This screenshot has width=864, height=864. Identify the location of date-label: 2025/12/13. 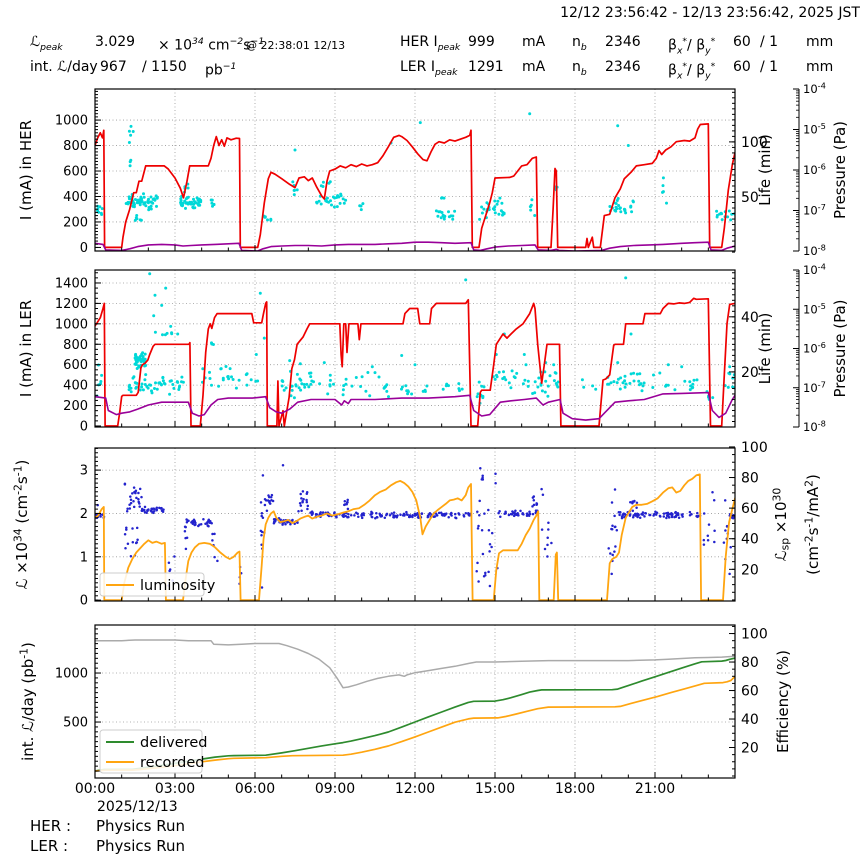
(137, 807).